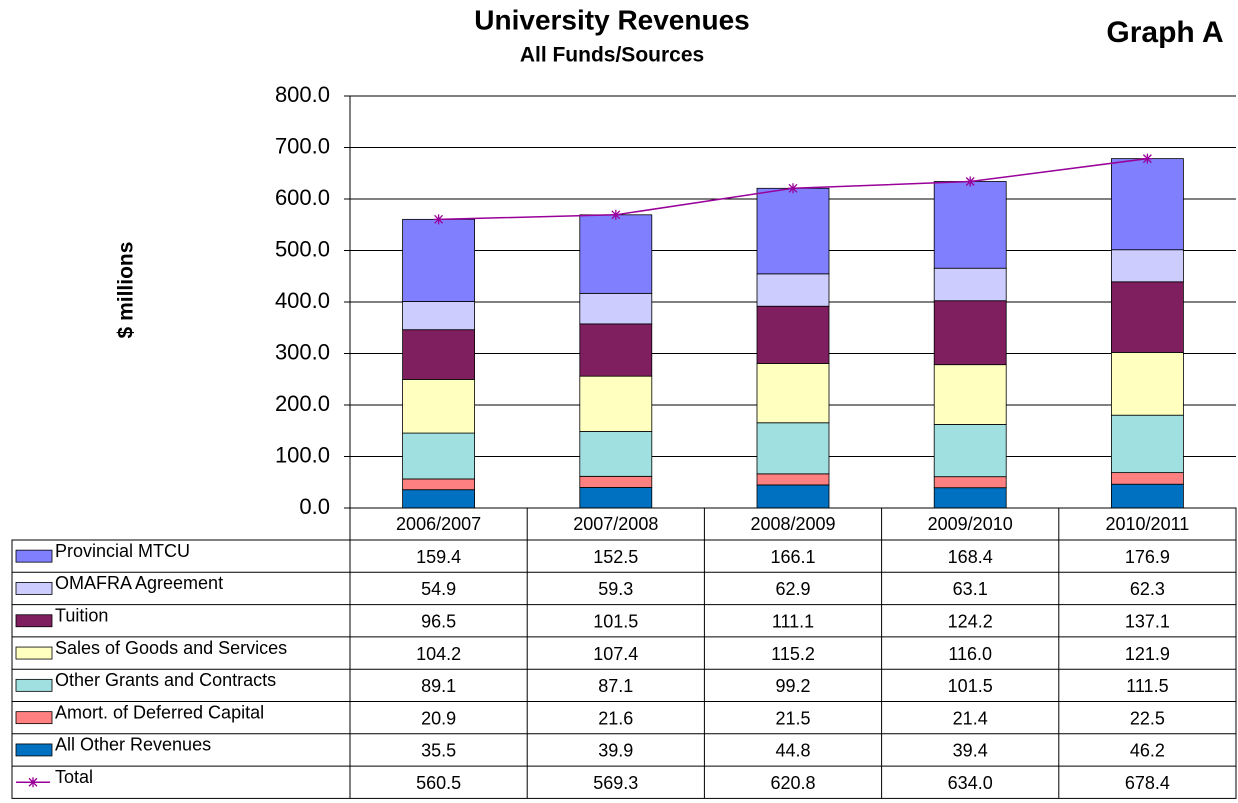 This screenshot has width=1238, height=803. What do you see at coordinates (970, 751) in the screenshot?
I see `data-label: 39.4` at bounding box center [970, 751].